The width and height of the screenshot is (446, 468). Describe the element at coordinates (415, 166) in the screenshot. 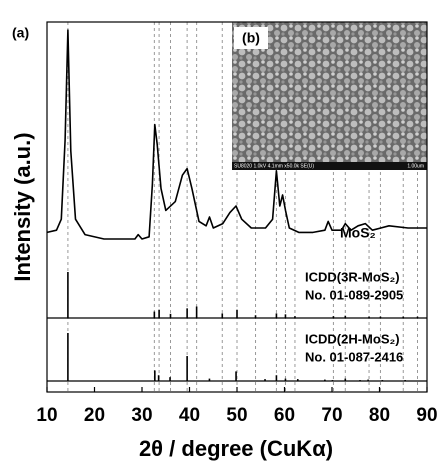

I see `scale-bar-label: 1.00um` at that location.